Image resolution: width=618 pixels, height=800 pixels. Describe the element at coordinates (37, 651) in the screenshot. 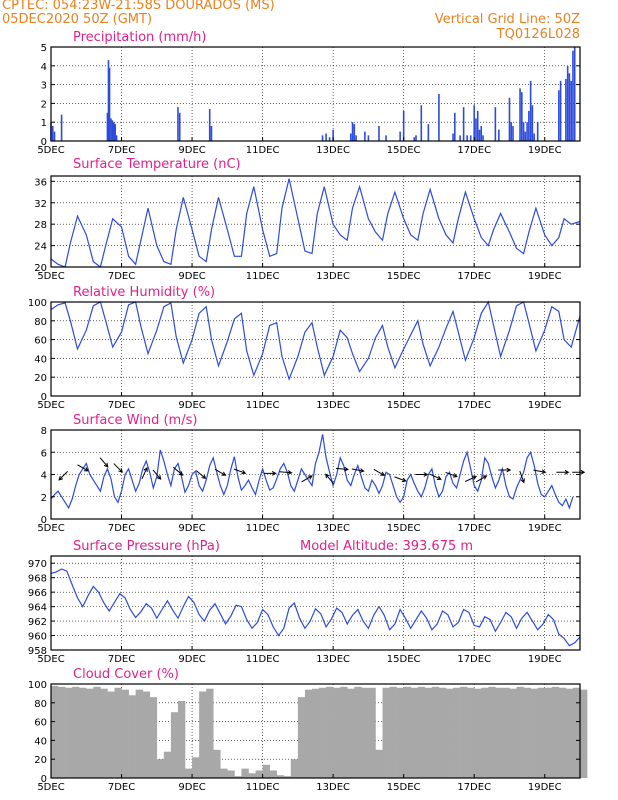

I see `y-tick-label: 958` at that location.